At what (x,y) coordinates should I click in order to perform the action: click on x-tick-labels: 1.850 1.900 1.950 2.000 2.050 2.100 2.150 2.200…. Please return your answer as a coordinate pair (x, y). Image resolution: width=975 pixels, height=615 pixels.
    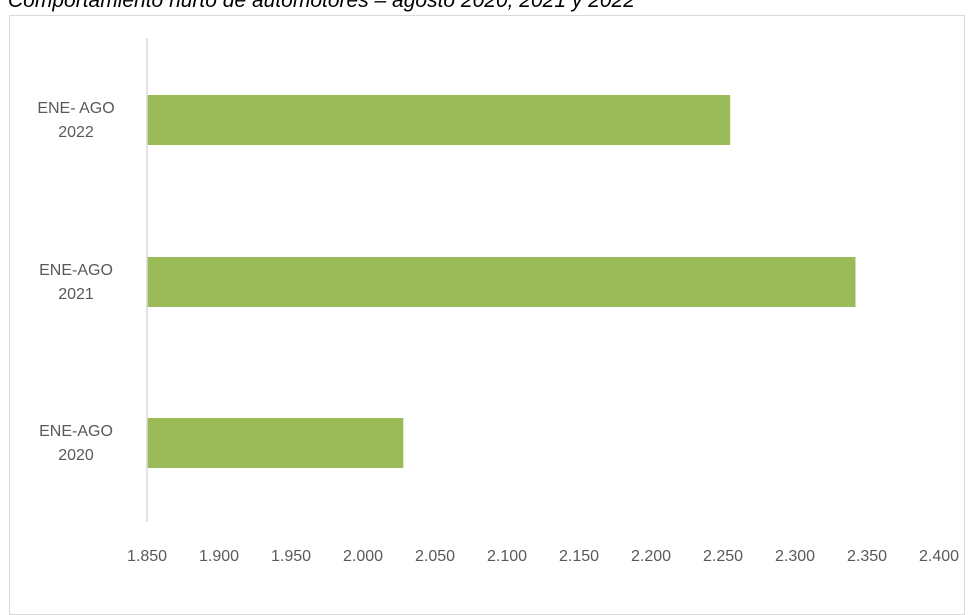
    Looking at the image, I should click on (543, 556).